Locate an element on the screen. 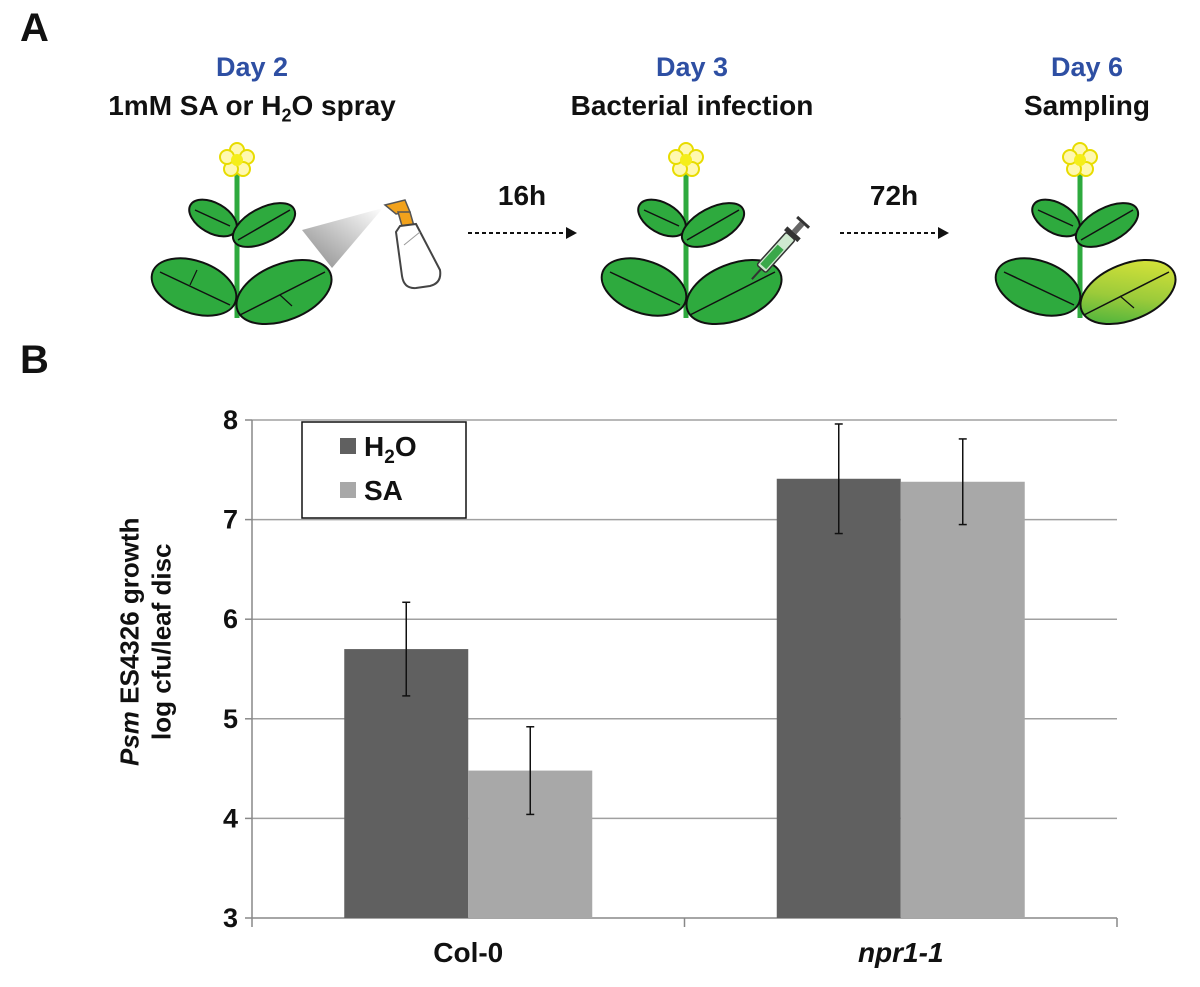 The image size is (1200, 987). step2-action: Bacterial infection is located at coordinates (692, 105).